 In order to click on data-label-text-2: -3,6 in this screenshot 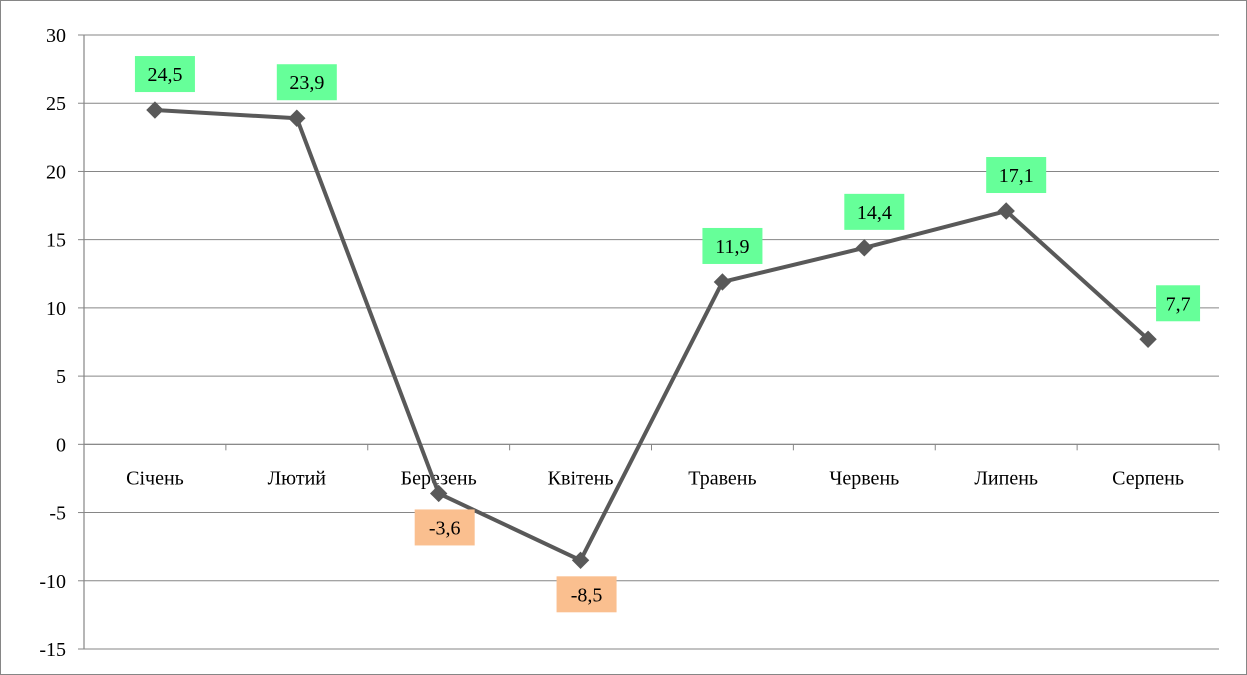, I will do `click(445, 528)`.